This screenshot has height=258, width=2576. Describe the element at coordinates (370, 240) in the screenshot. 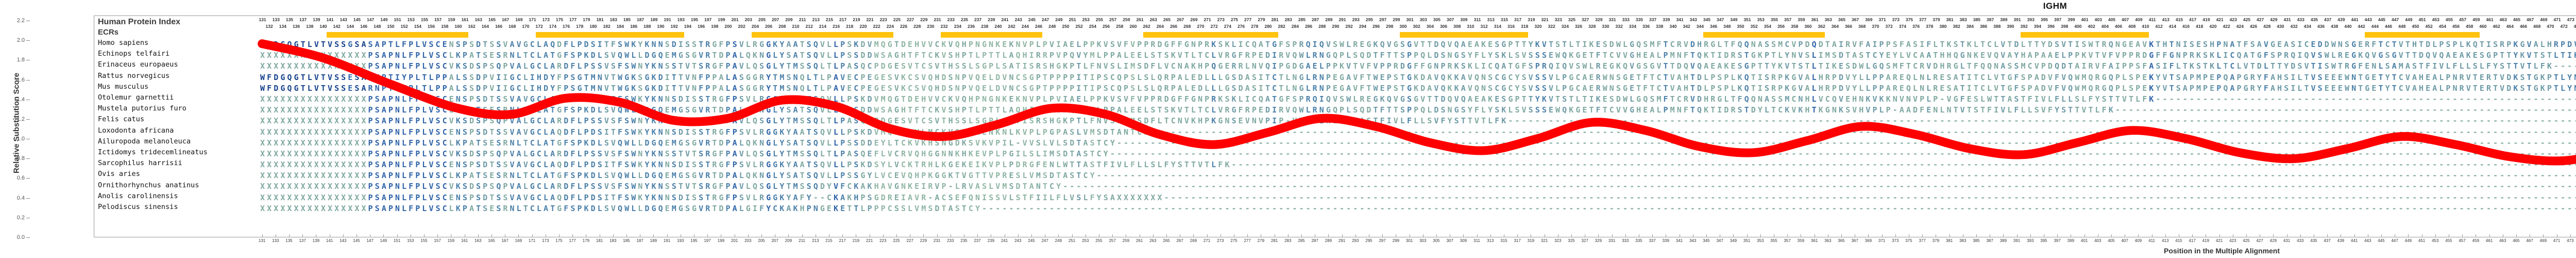

I see `x-tick-label: 147` at that location.